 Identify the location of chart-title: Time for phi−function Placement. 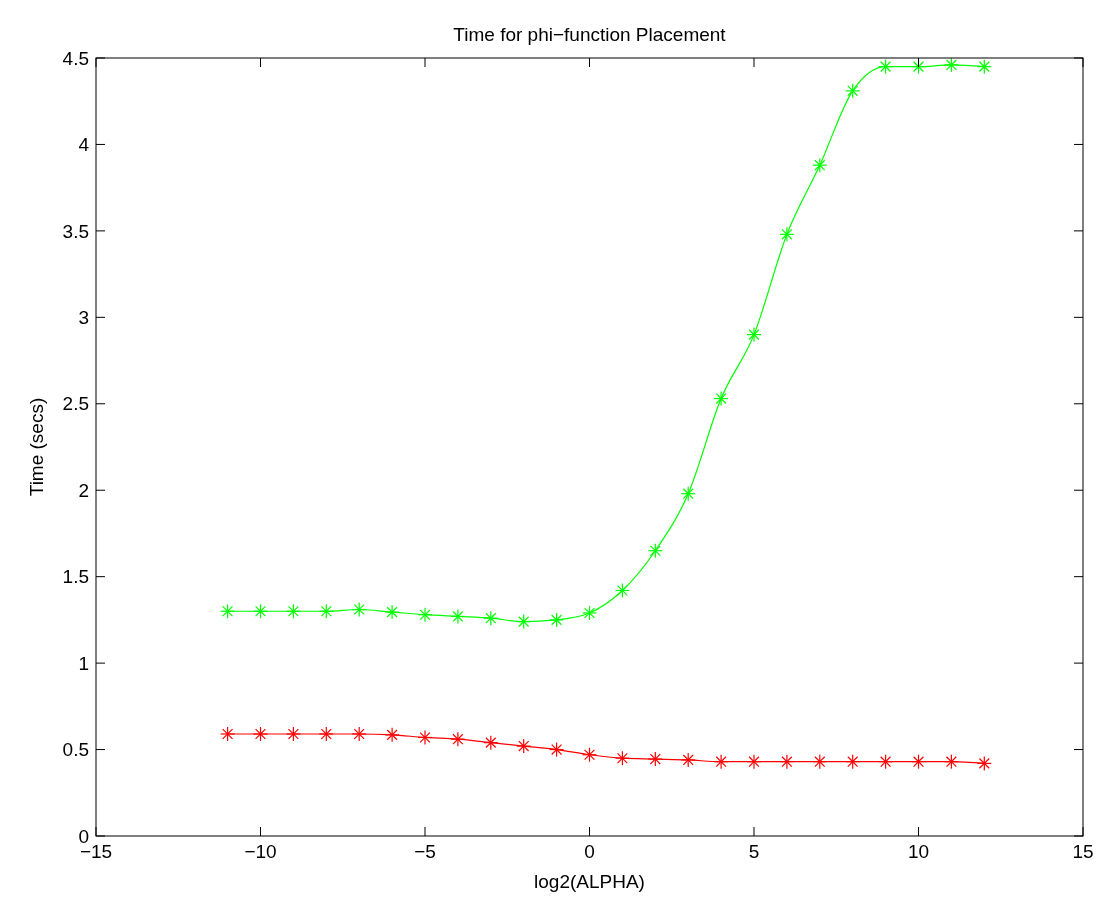
(590, 34).